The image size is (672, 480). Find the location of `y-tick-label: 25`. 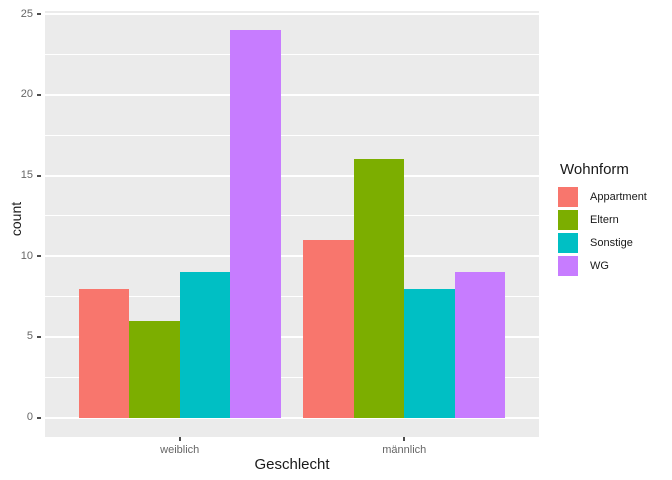

y-tick-label: 25 is located at coordinates (26, 13).